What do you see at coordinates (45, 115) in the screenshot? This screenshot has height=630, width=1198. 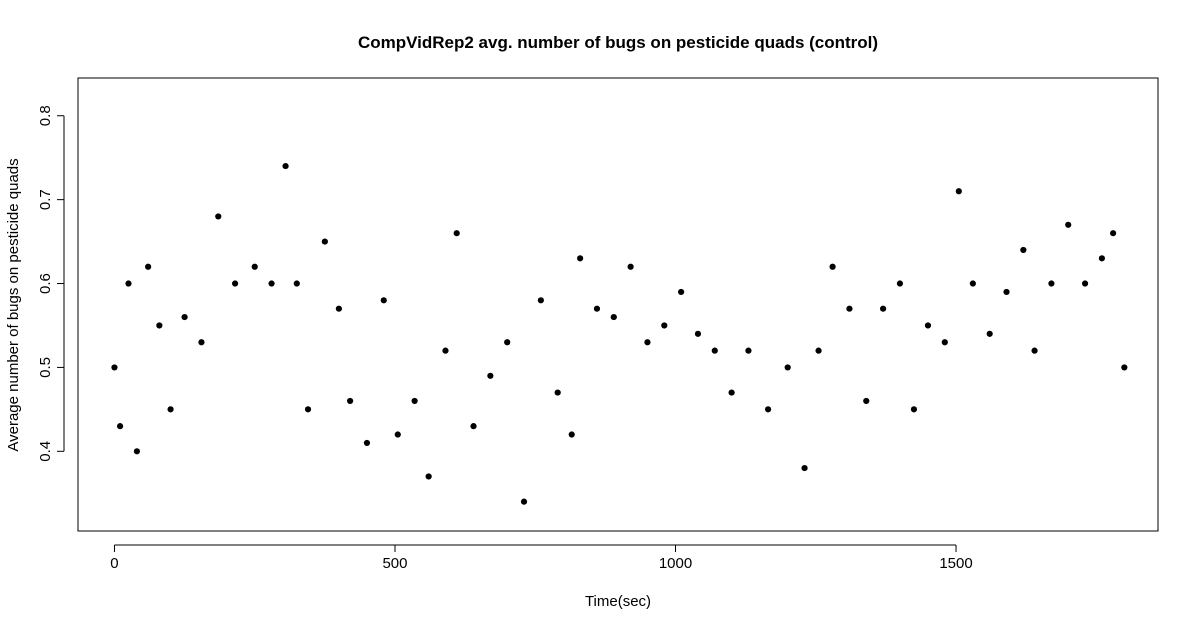 I see `y-tick-label: 0.8` at bounding box center [45, 115].